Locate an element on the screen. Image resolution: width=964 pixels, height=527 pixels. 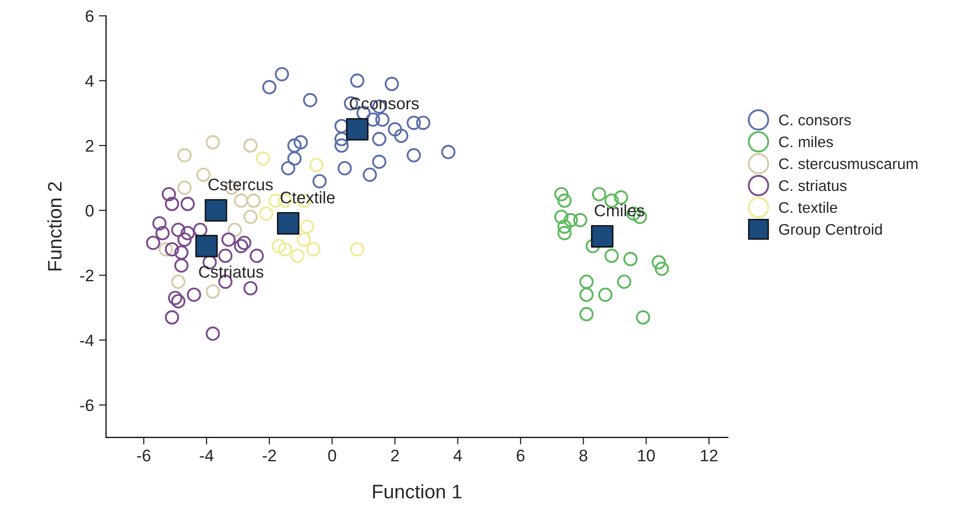
annotation: Ctextile is located at coordinates (307, 197).